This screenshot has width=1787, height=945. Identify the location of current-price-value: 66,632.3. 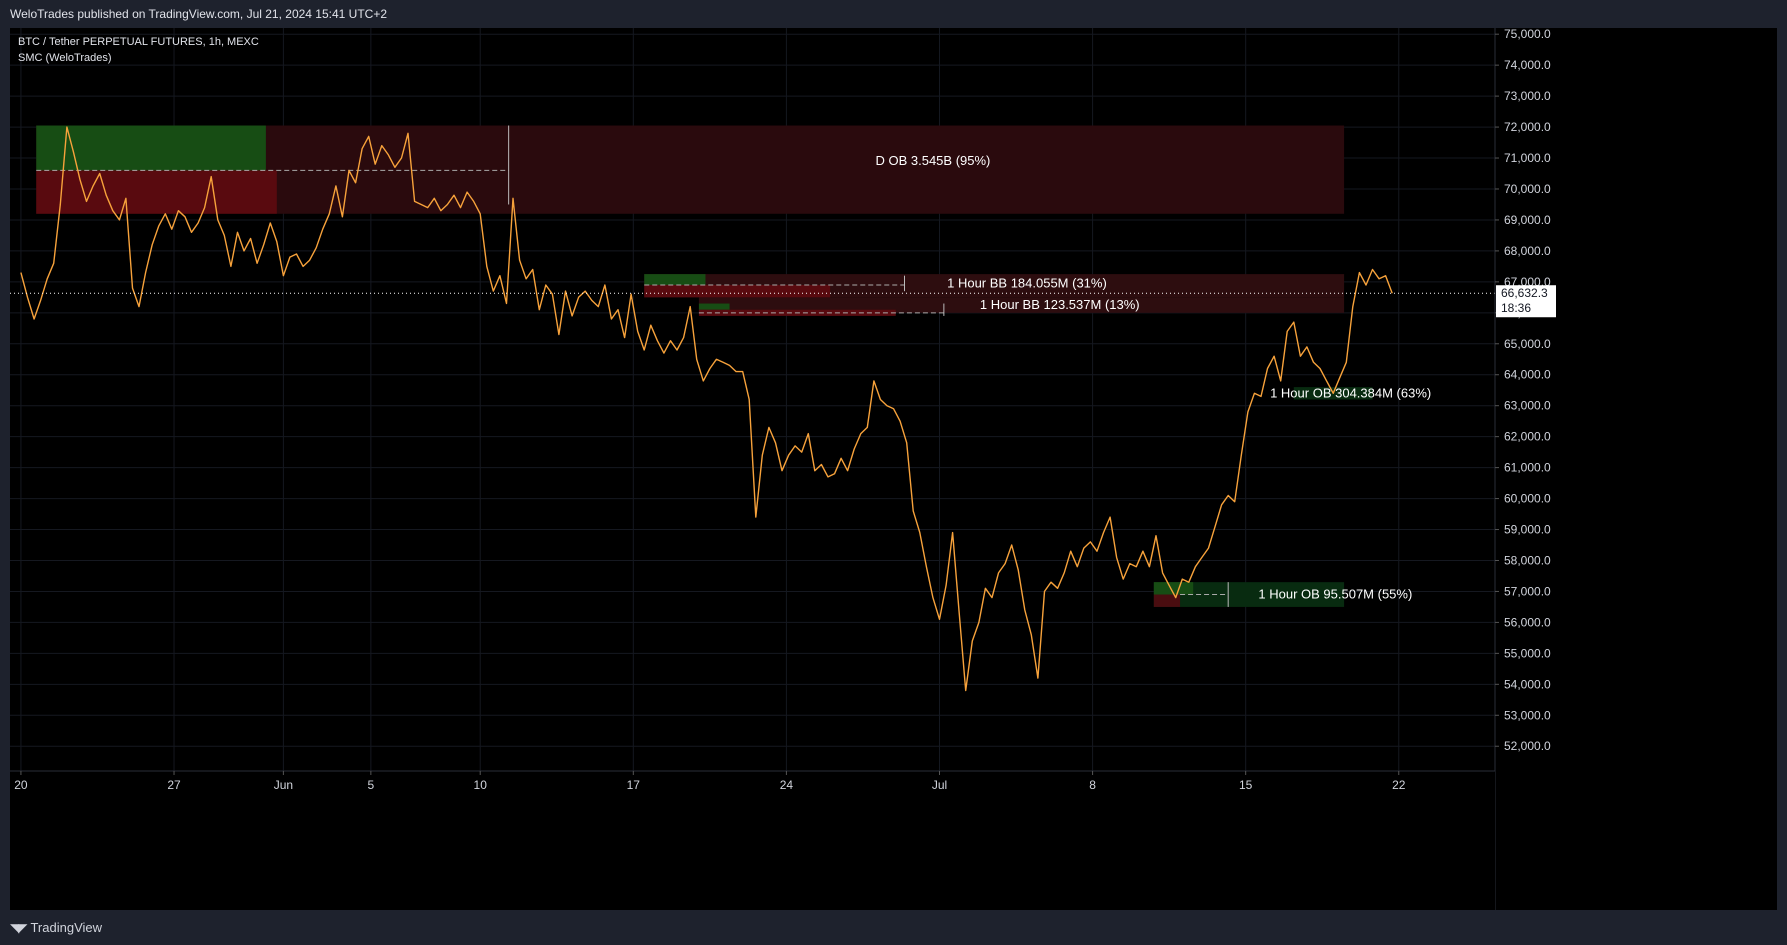
(1524, 293).